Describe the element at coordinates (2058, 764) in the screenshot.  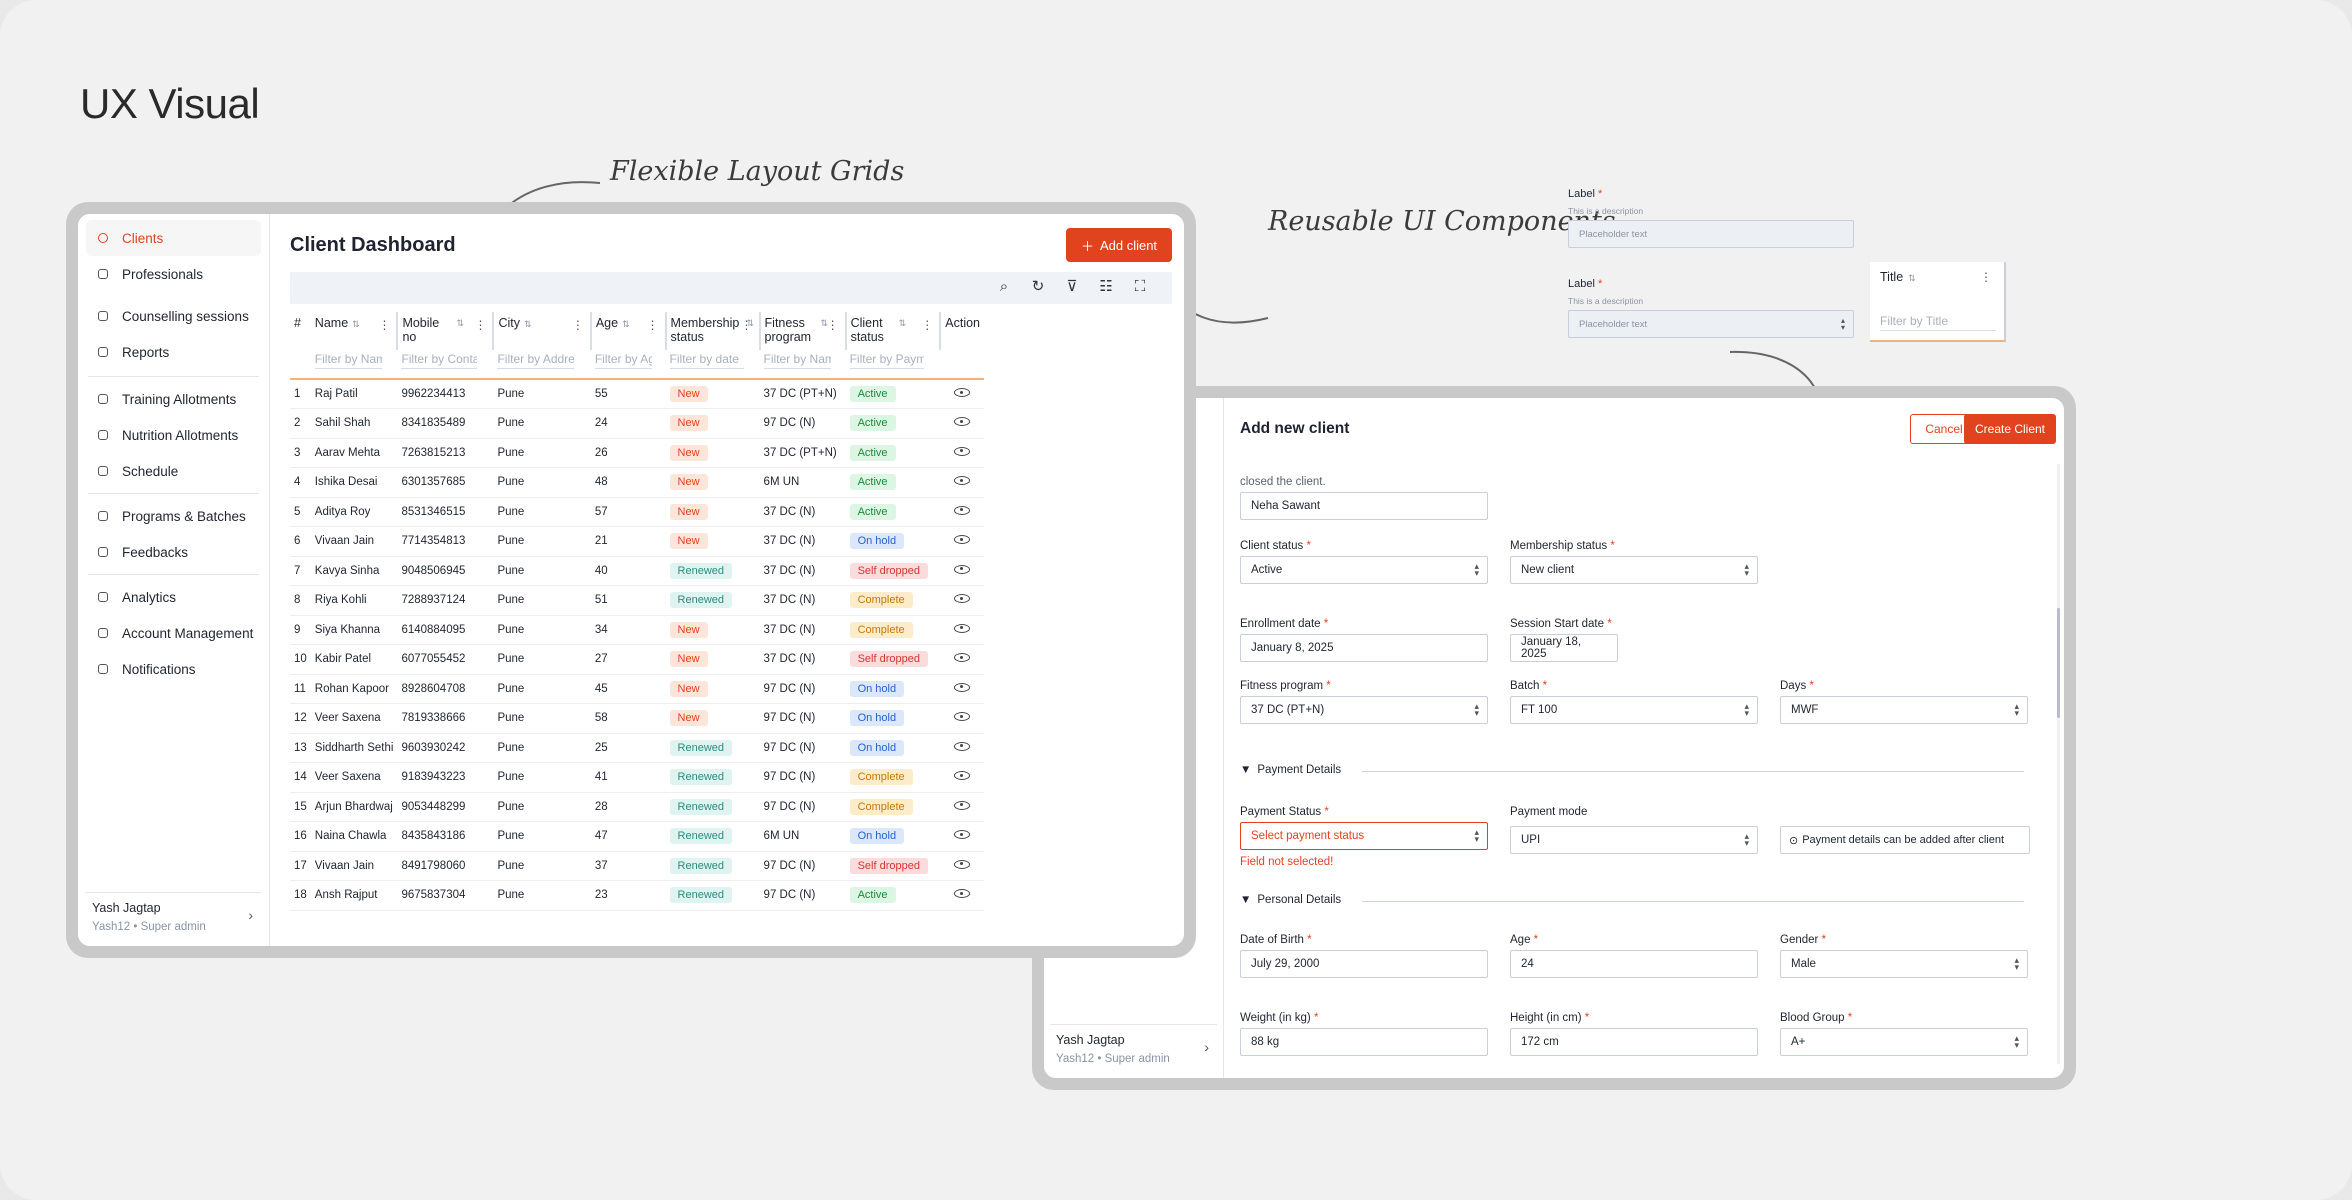
I see `scrollbar-track` at that location.